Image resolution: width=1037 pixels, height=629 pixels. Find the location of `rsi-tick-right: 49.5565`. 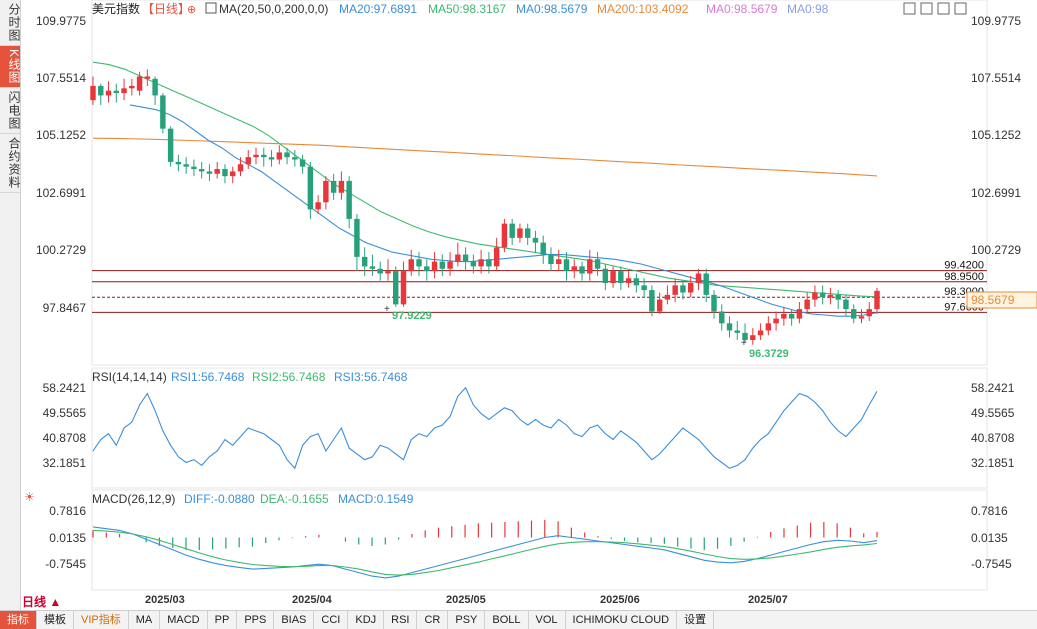

rsi-tick-right: 49.5565 is located at coordinates (993, 413).